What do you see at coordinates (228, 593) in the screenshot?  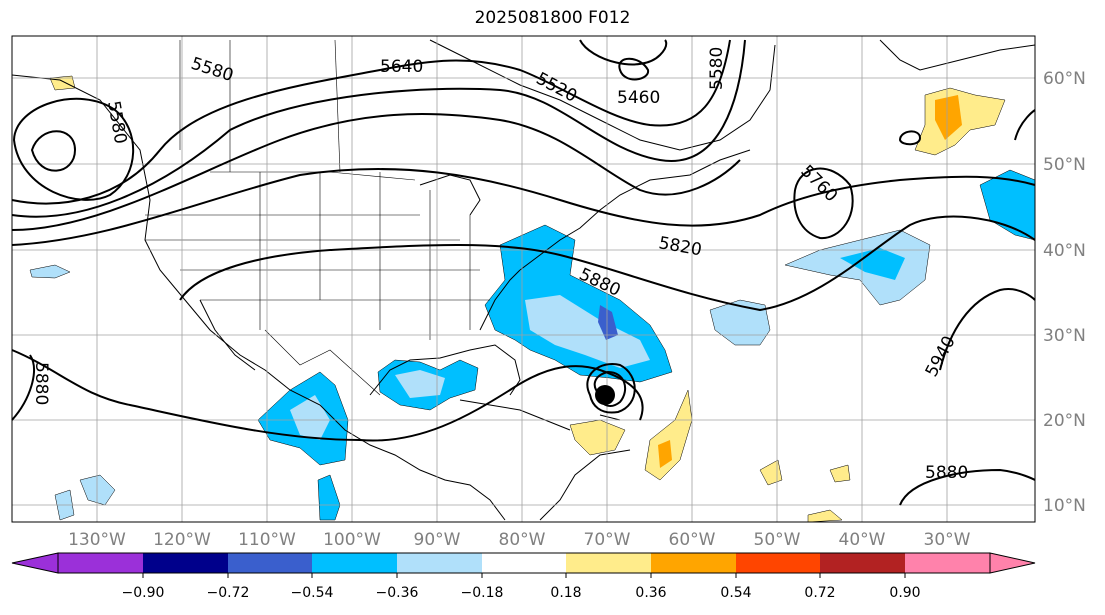 I see `colorbar-tick-label: −0.72` at bounding box center [228, 593].